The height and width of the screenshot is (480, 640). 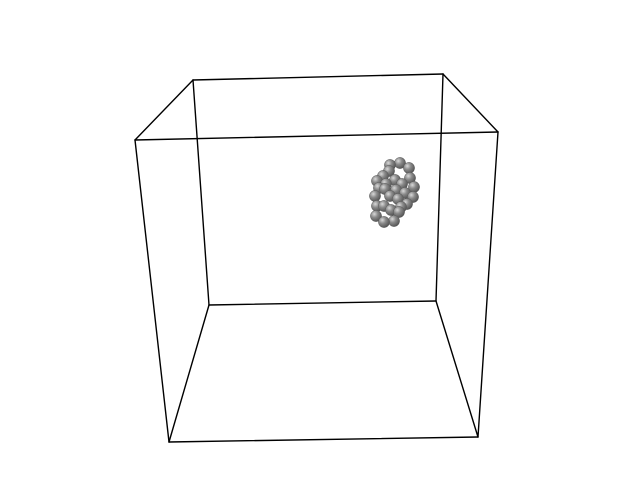 I want to click on box-edge-back-right, so click(x=439, y=187).